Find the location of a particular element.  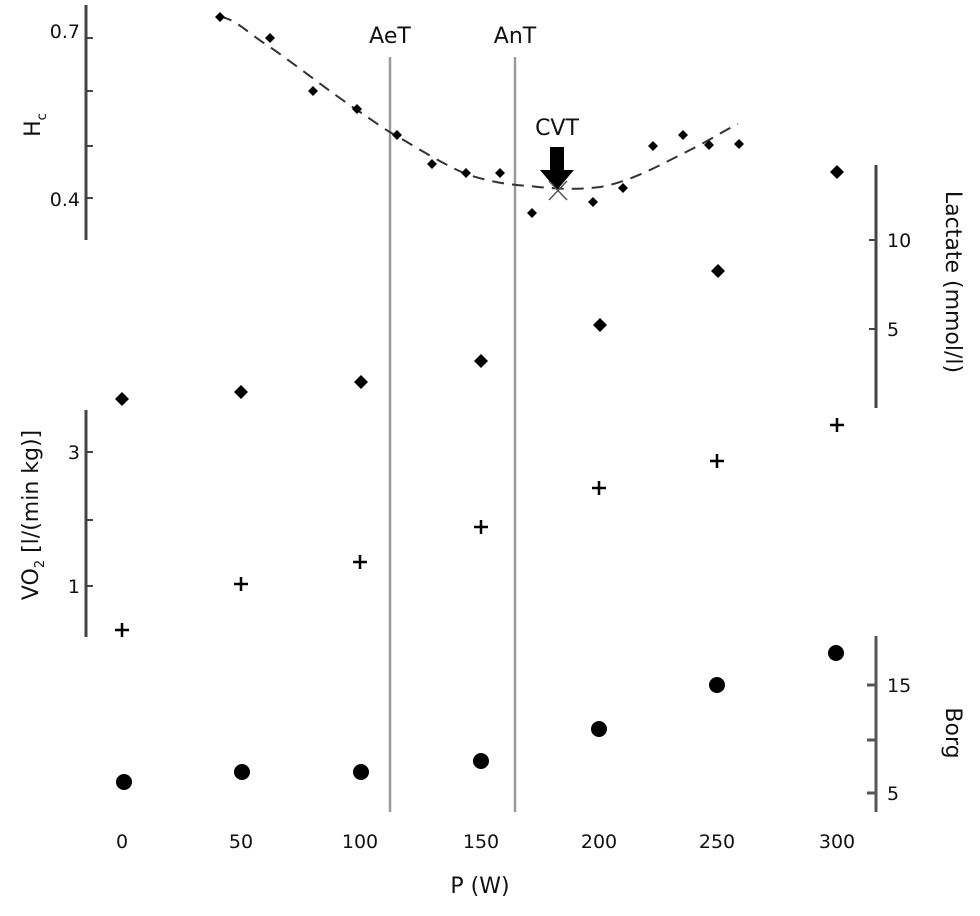

lactate-tick-10: 10 is located at coordinates (899, 241).